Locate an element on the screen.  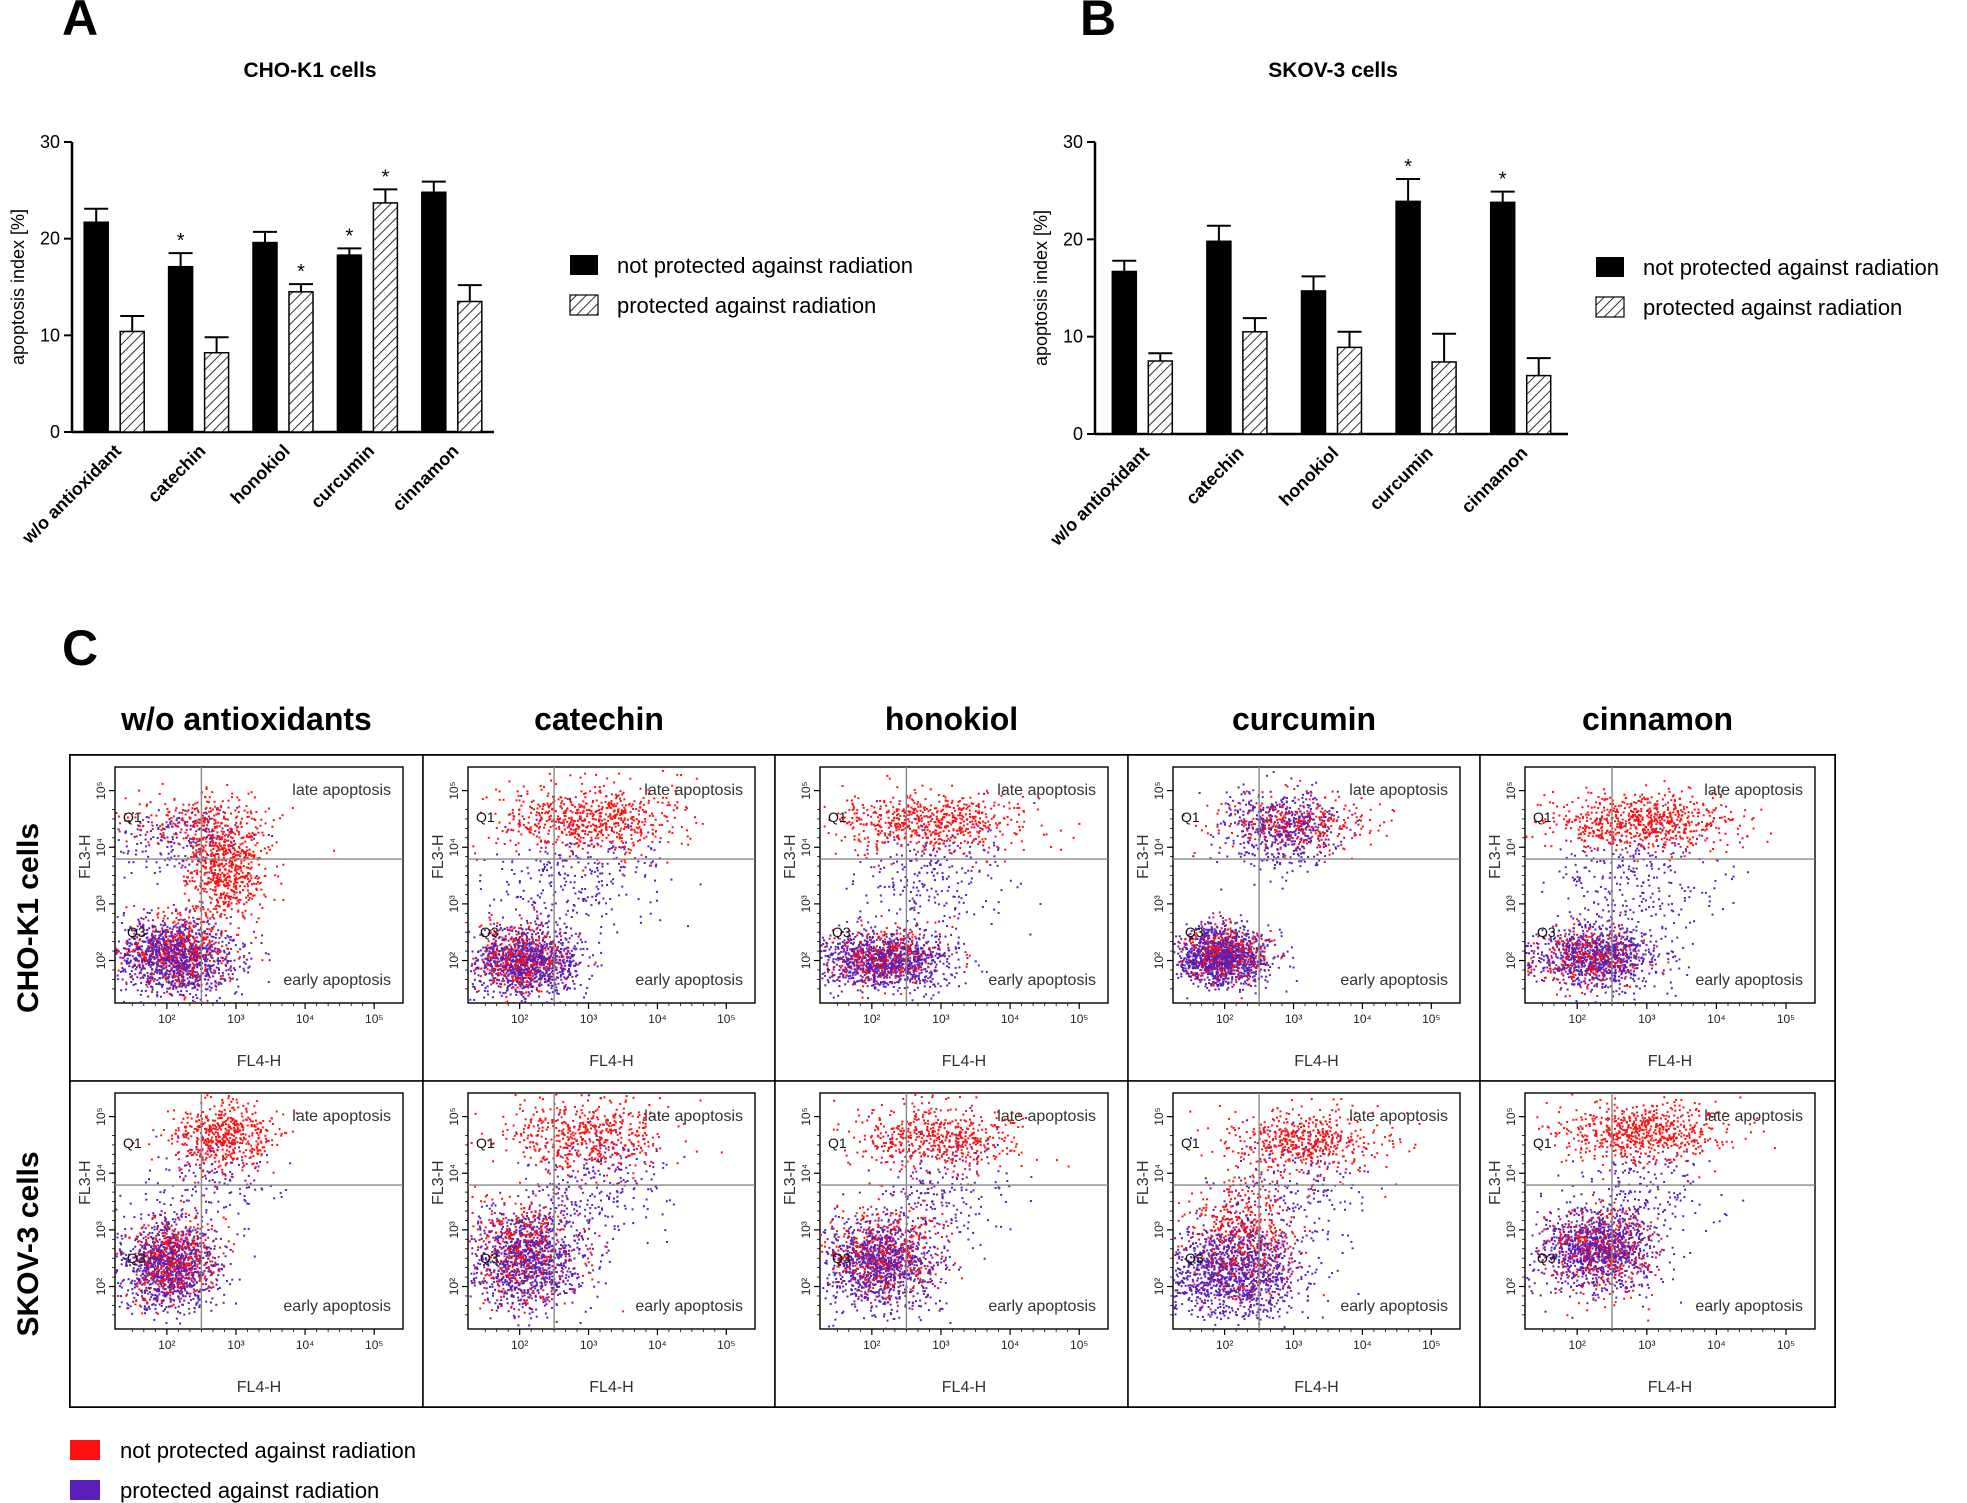
y-tick-label: 30 is located at coordinates (50, 142).